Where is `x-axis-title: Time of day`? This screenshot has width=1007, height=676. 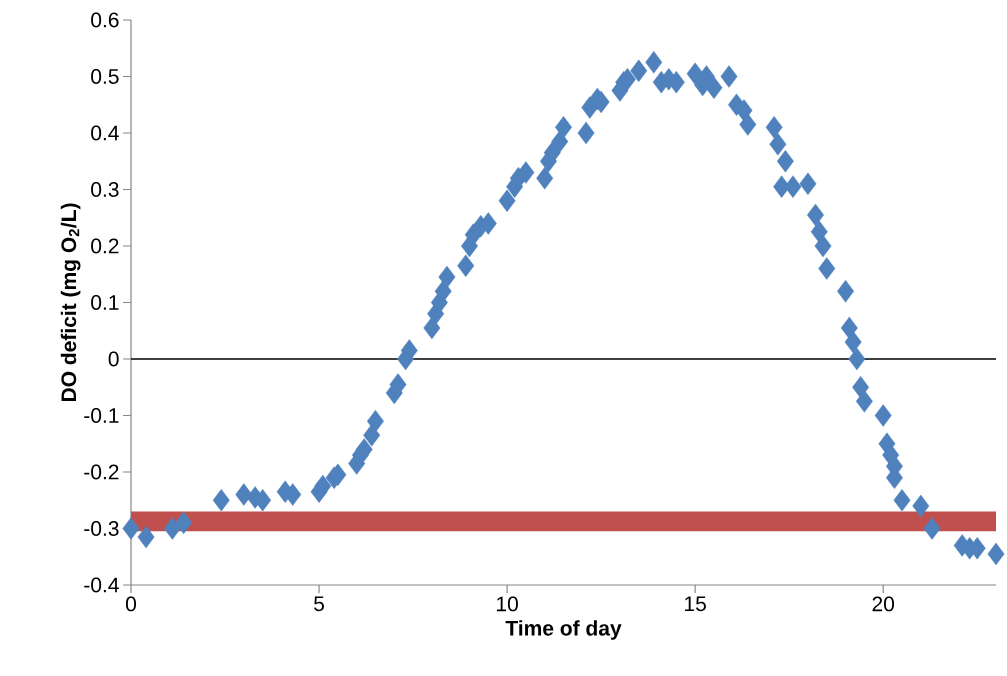 x-axis-title: Time of day is located at coordinates (563, 630).